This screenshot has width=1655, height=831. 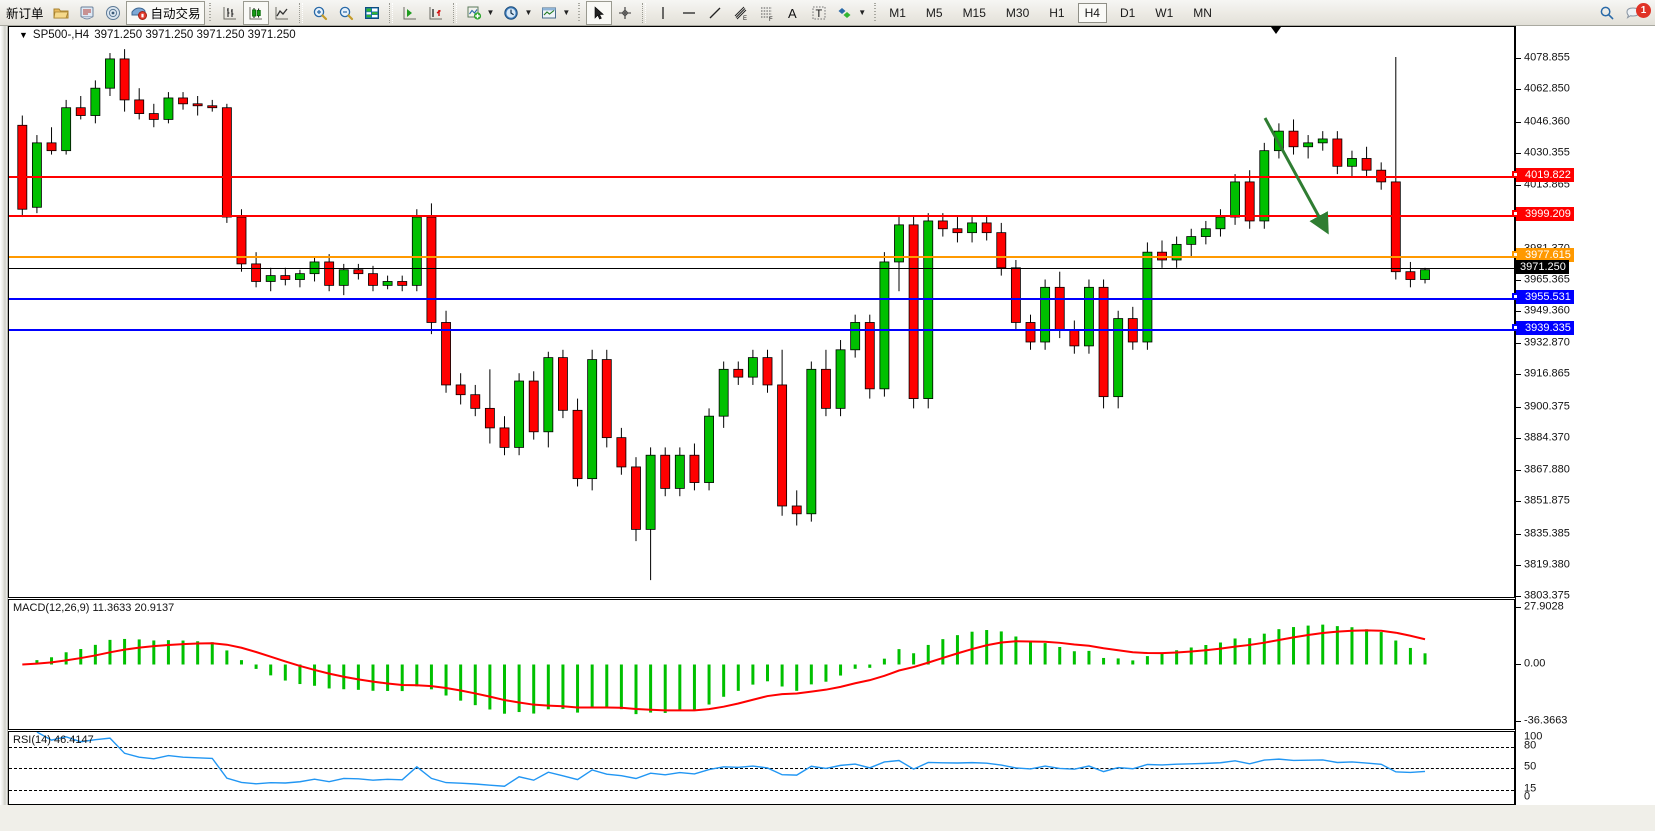 What do you see at coordinates (4, 415) in the screenshot?
I see `chart-left-grip` at bounding box center [4, 415].